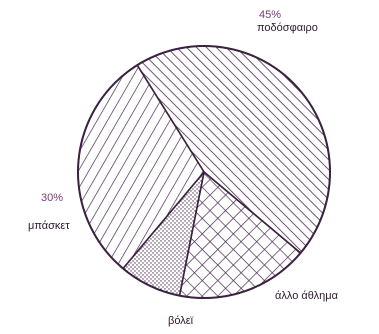  Describe the element at coordinates (287, 28) in the screenshot. I see `slice-football-label: ποδόσφαιρο` at that location.